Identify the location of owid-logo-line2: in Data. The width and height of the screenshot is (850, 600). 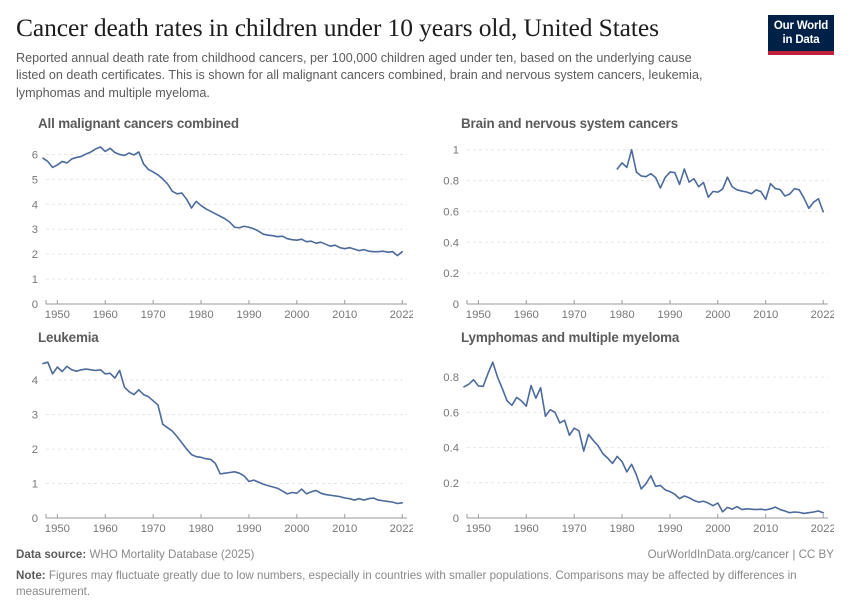
(801, 39).